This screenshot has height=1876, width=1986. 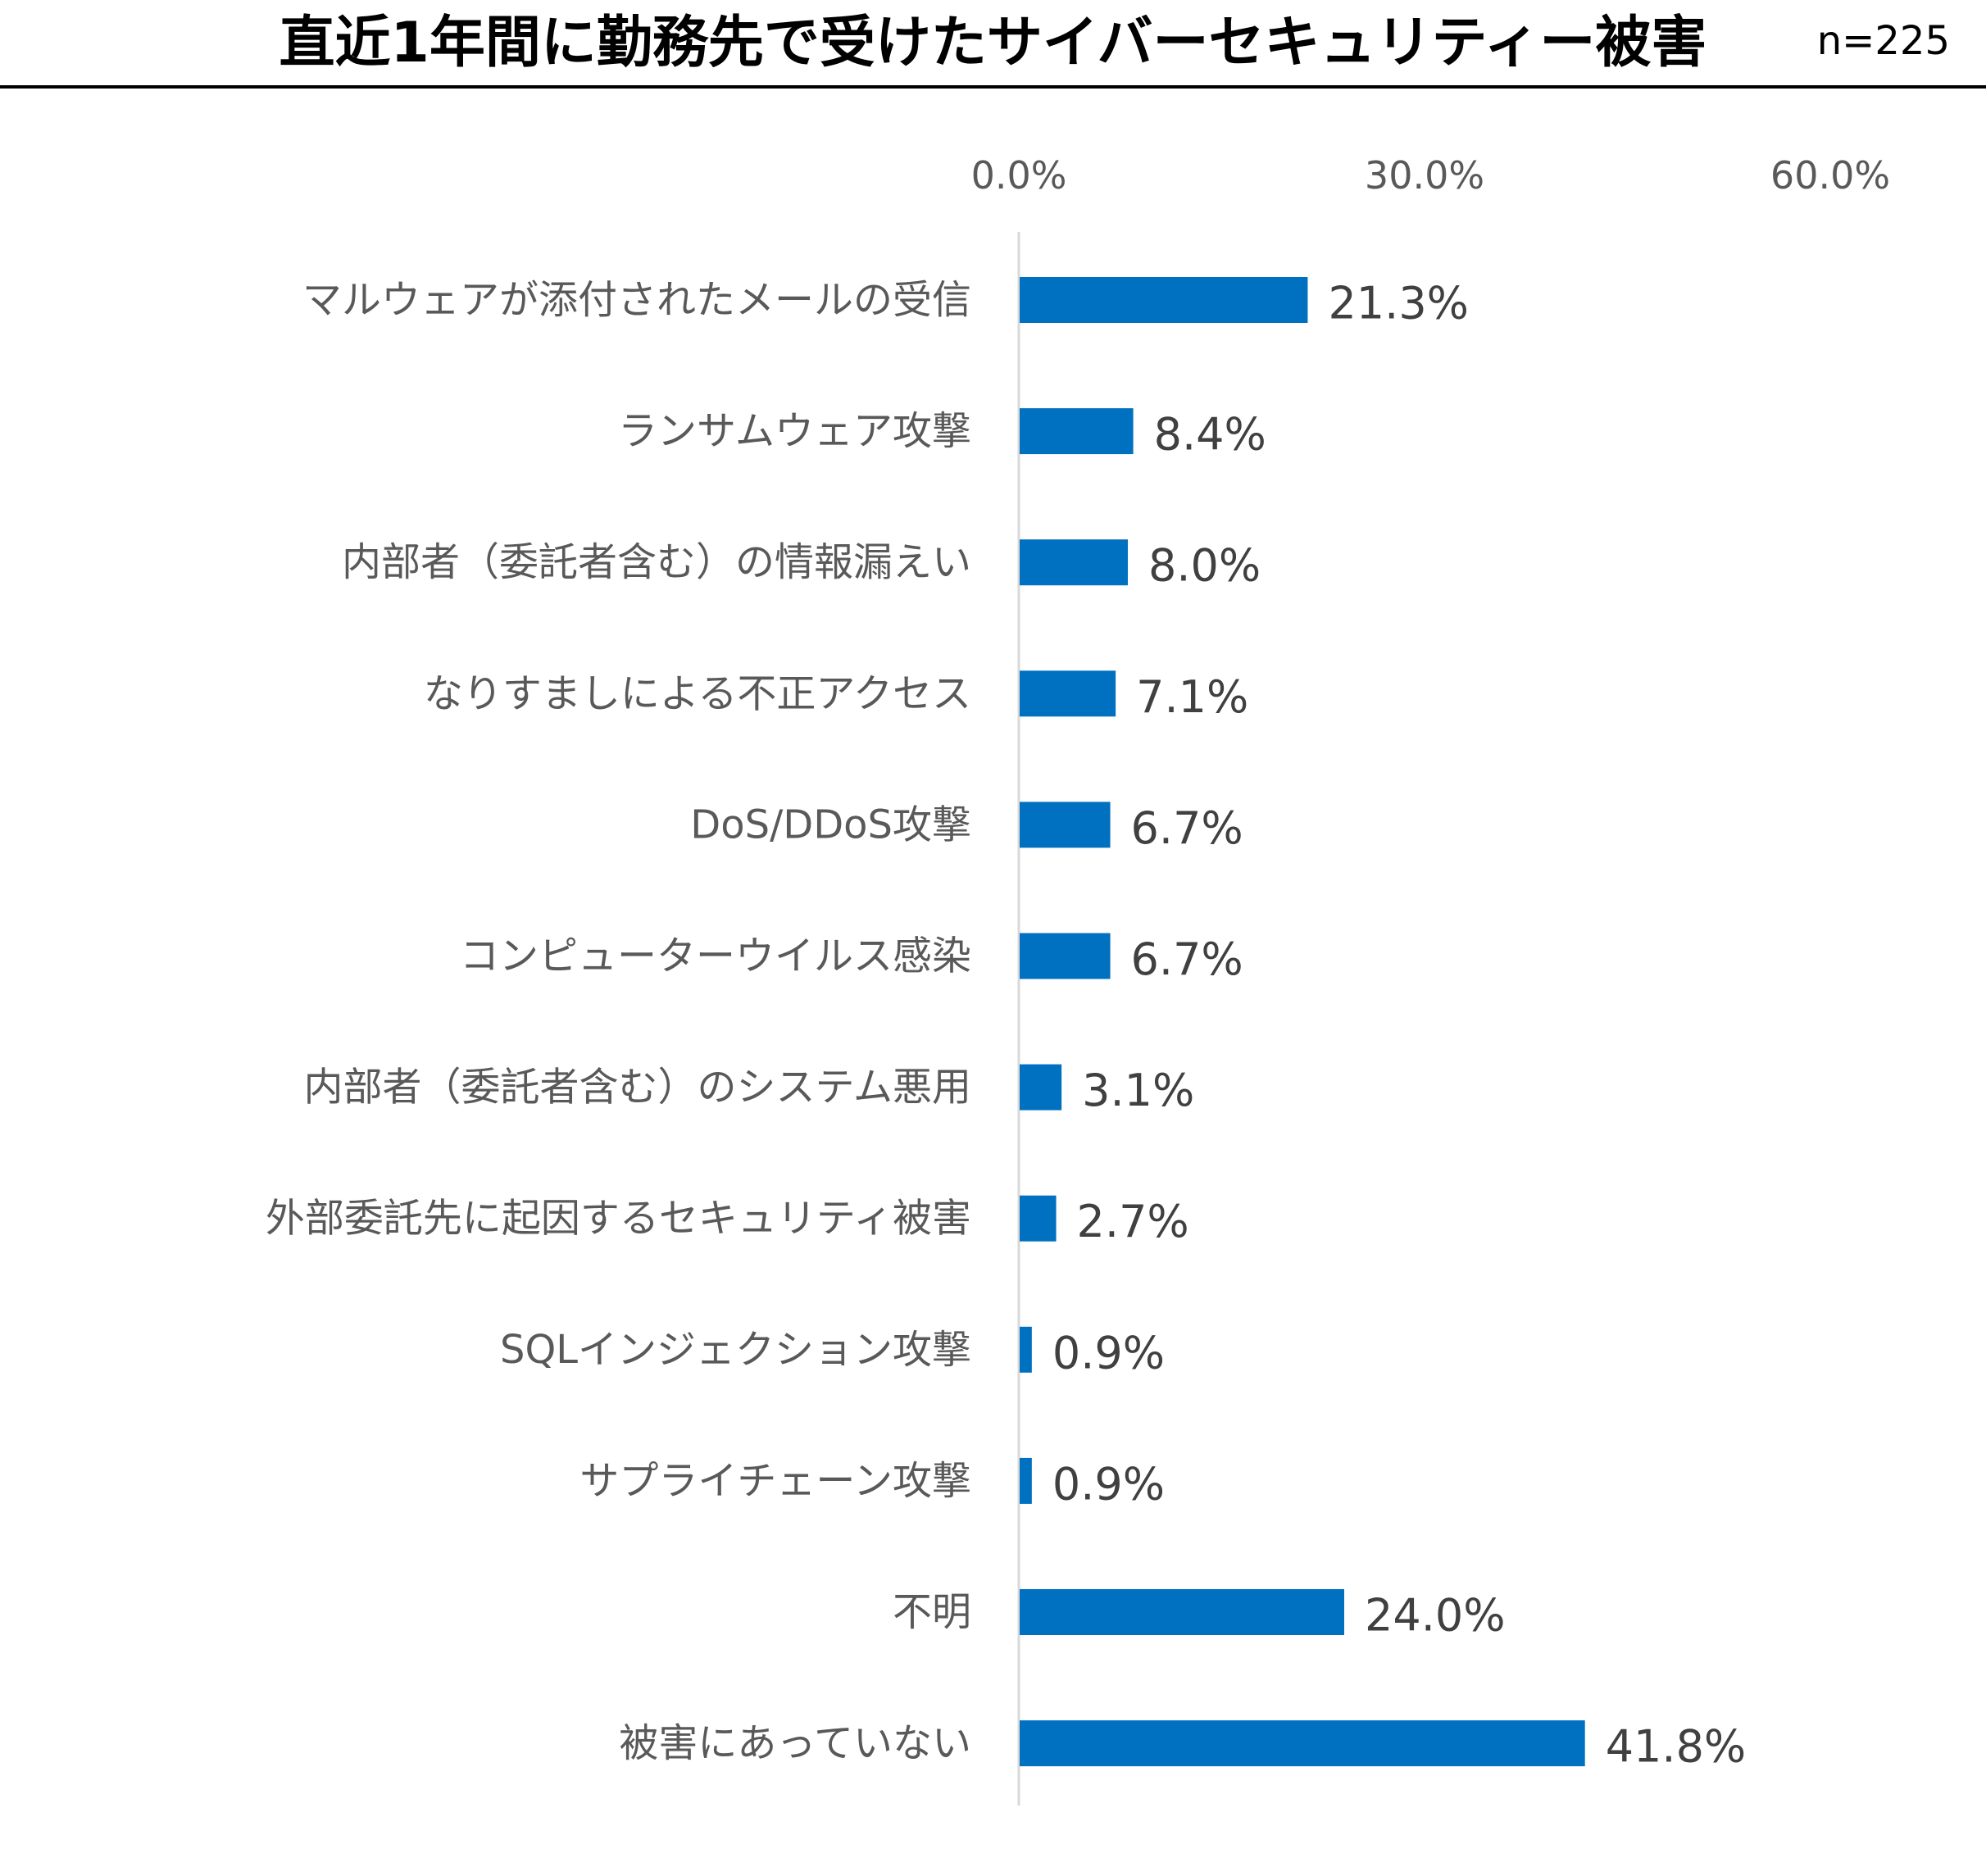 I want to click on category-label: 内部者（委託者含む）の情報漏えい, so click(x=656, y=562).